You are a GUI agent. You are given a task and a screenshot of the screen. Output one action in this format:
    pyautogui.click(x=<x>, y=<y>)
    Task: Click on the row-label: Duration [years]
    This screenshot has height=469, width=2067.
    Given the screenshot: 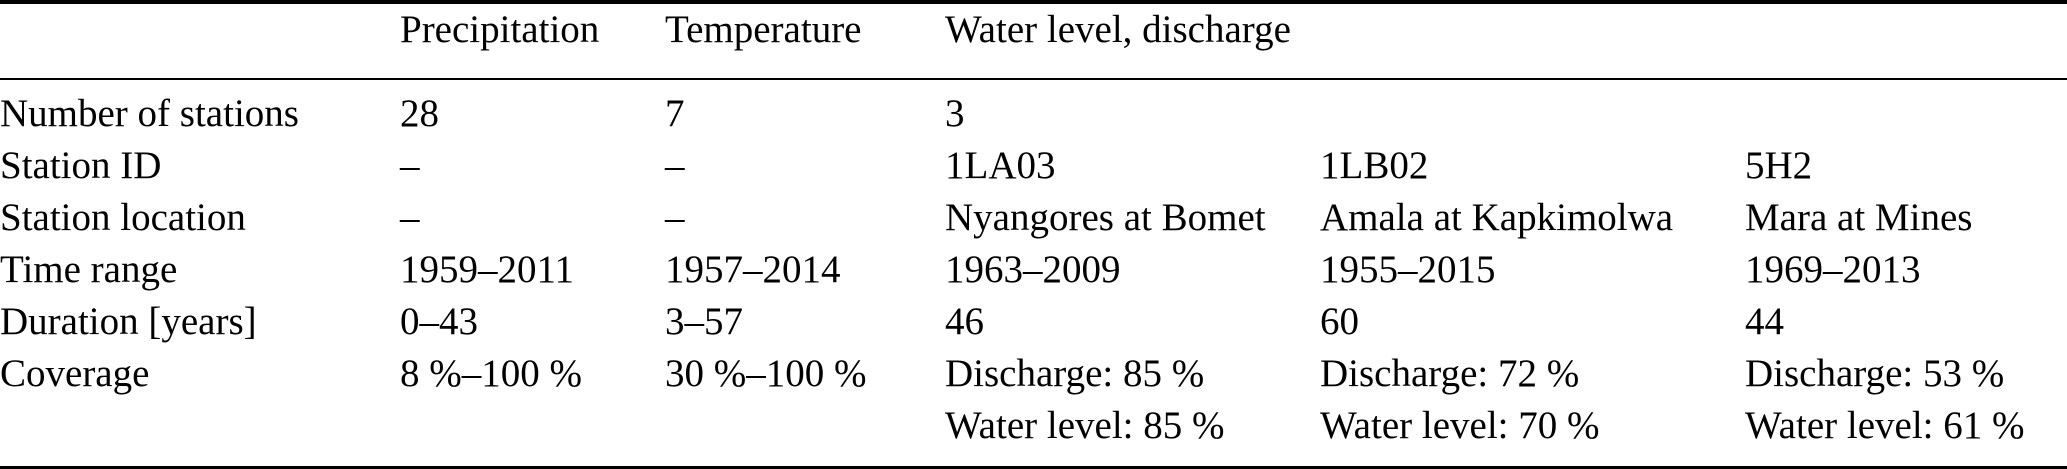 What is the action you would take?
    pyautogui.click(x=128, y=321)
    